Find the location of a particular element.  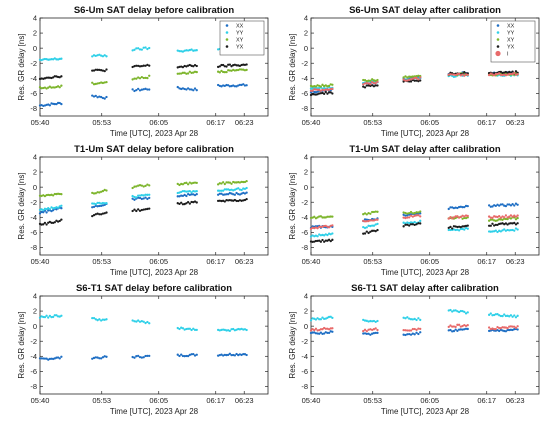

chart-title: S6-T1 SAT delay before calibration is located at coordinates (154, 288).